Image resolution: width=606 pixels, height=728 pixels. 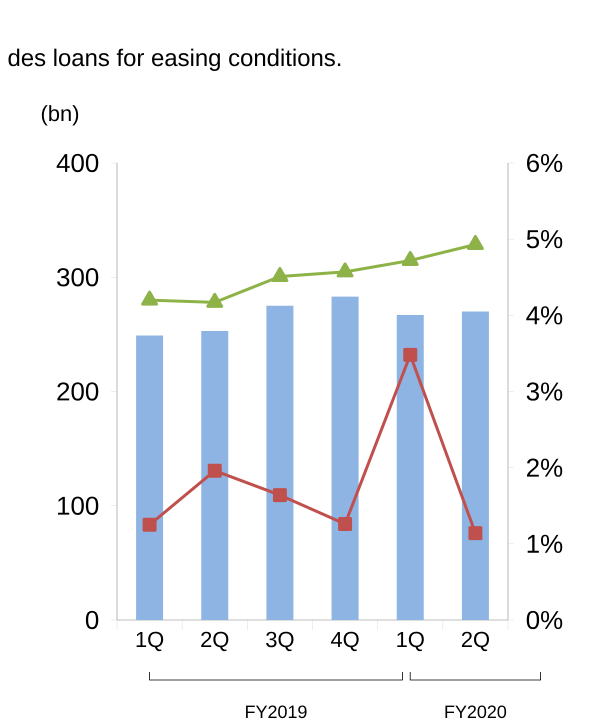 I want to click on y2-tick-label: 4%, so click(x=544, y=315).